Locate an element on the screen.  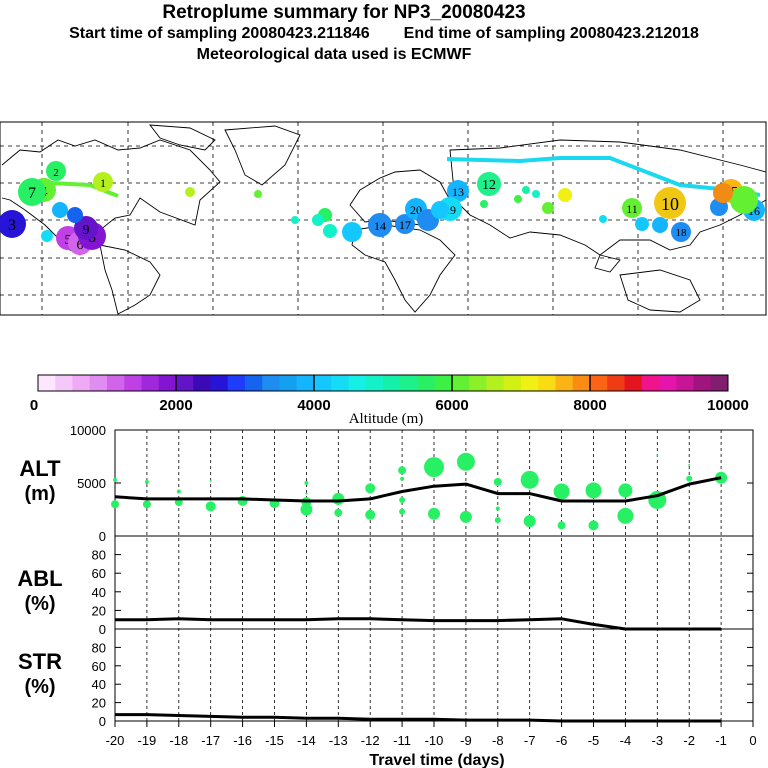
x-axis-label: Travel time (days) is located at coordinates (436, 760).